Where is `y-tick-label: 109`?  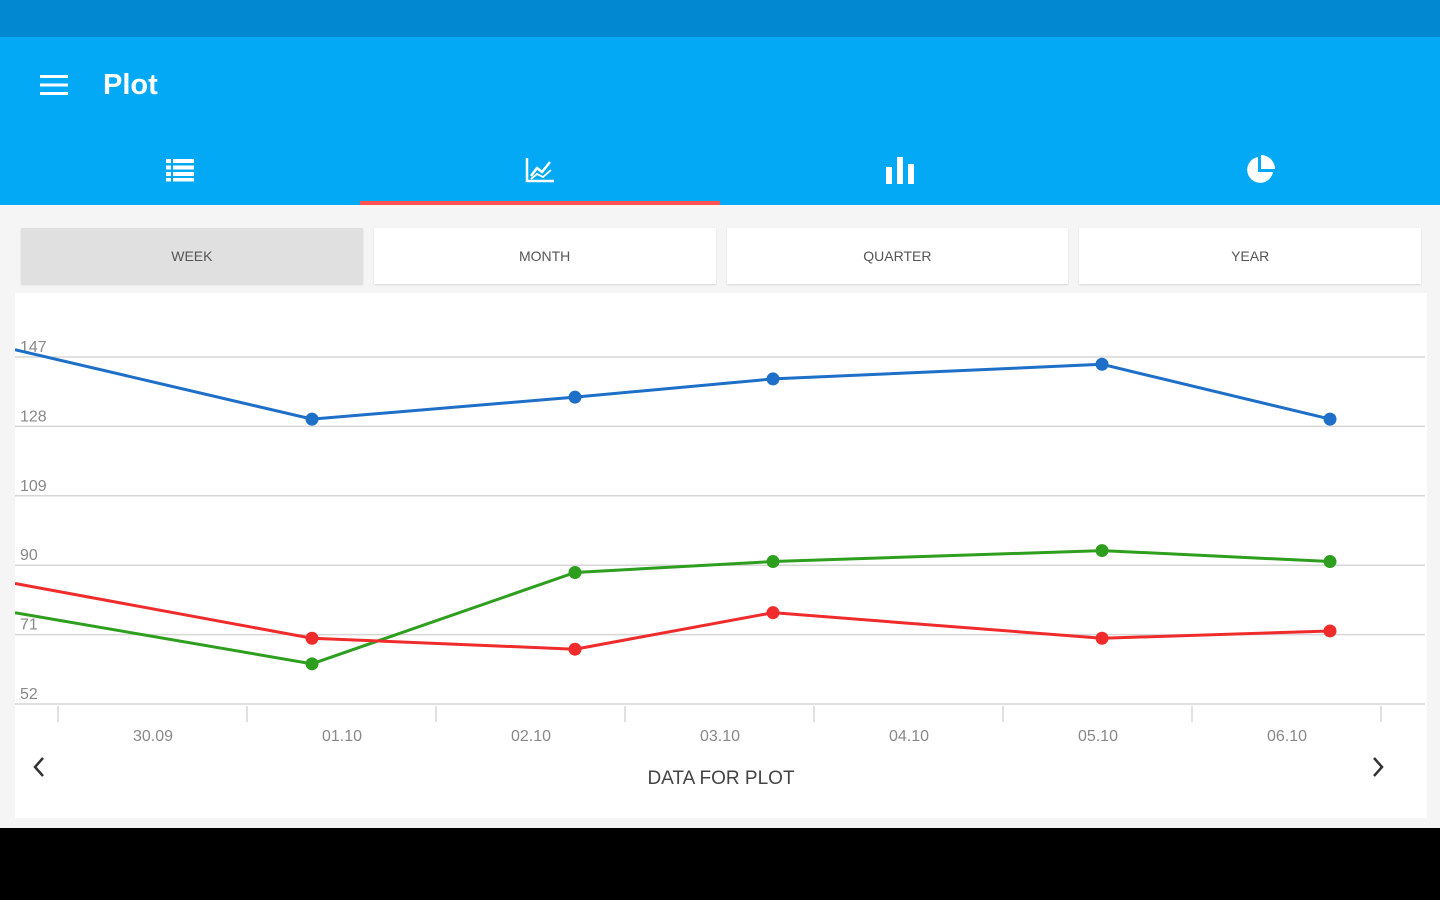 y-tick-label: 109 is located at coordinates (33, 486).